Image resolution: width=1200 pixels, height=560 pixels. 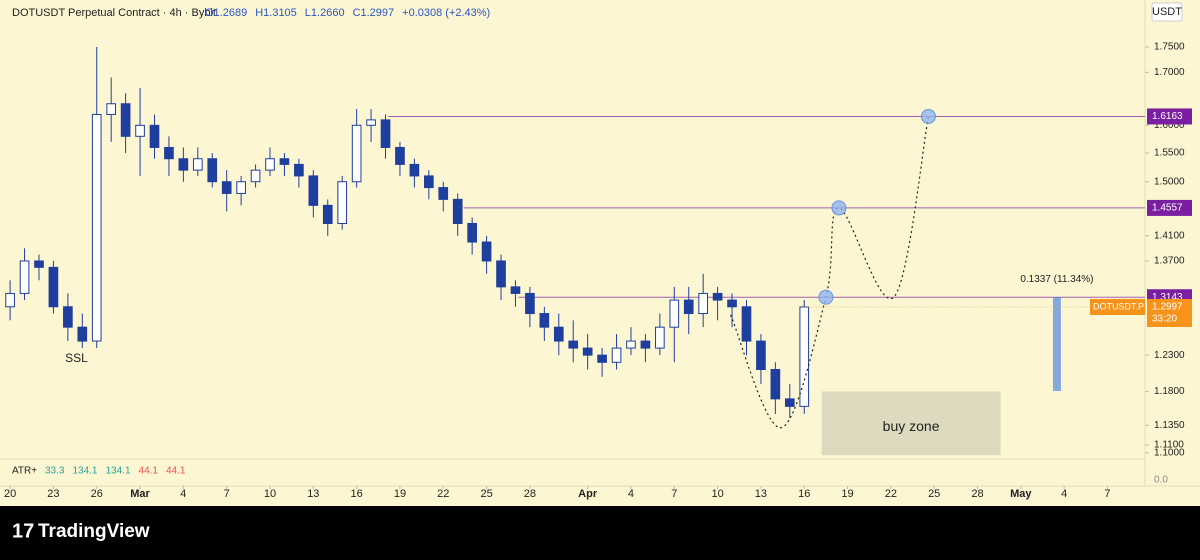 What do you see at coordinates (1169, 425) in the screenshot?
I see `y-tick-label: 1.1350` at bounding box center [1169, 425].